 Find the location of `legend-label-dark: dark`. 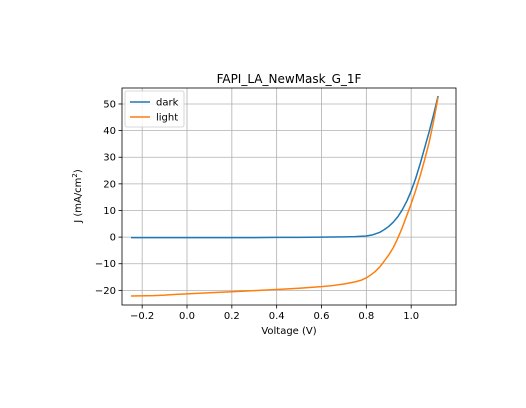

legend-label-dark: dark is located at coordinates (167, 103).